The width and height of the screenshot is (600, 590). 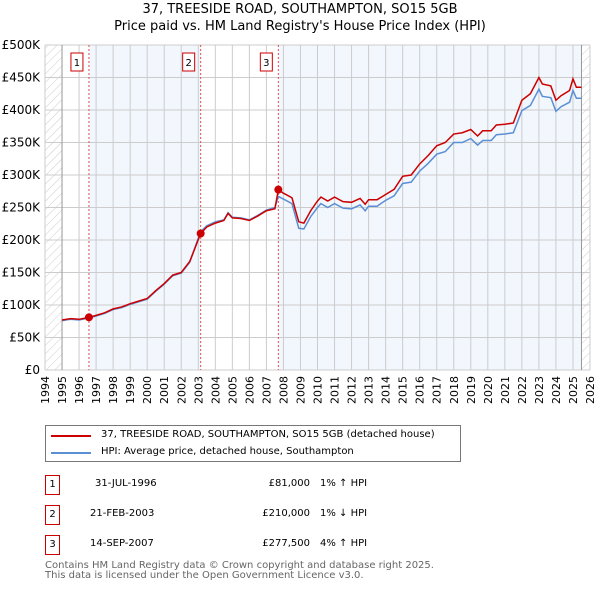 I want to click on sale-label: 3, so click(x=266, y=63).